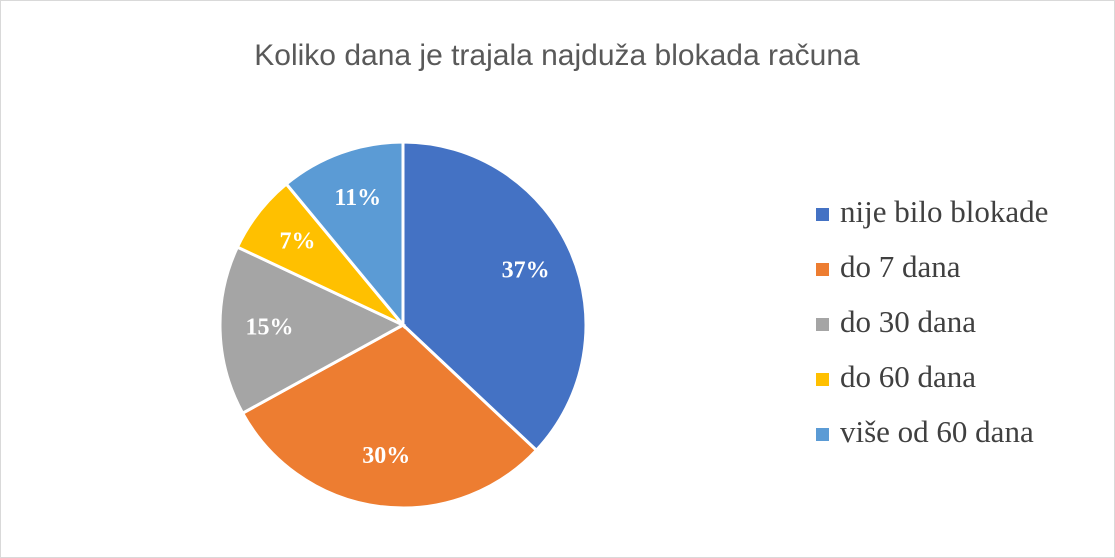 Image resolution: width=1115 pixels, height=558 pixels. What do you see at coordinates (908, 376) in the screenshot?
I see `legend-label: do 60 dana` at bounding box center [908, 376].